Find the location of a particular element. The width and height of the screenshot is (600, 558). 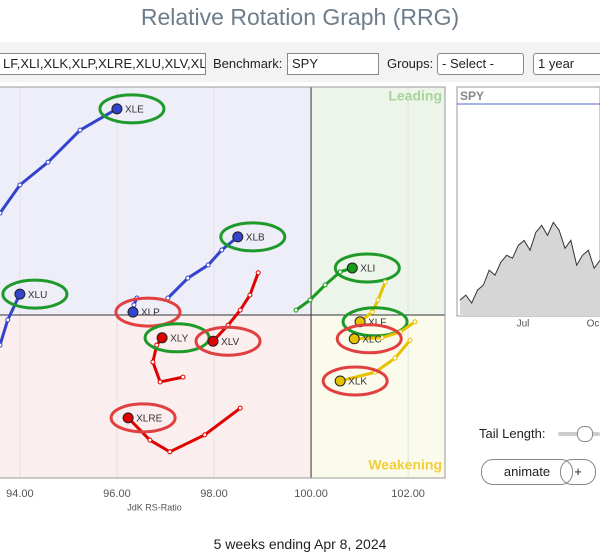

series-label: XLV is located at coordinates (230, 342).